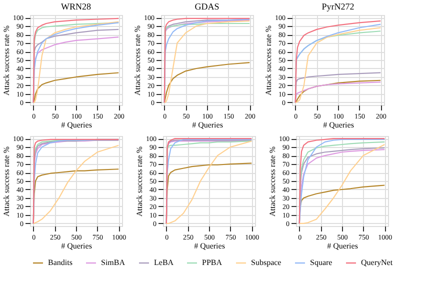  Describe the element at coordinates (113, 262) in the screenshot. I see `legend-label: SimBA` at that location.